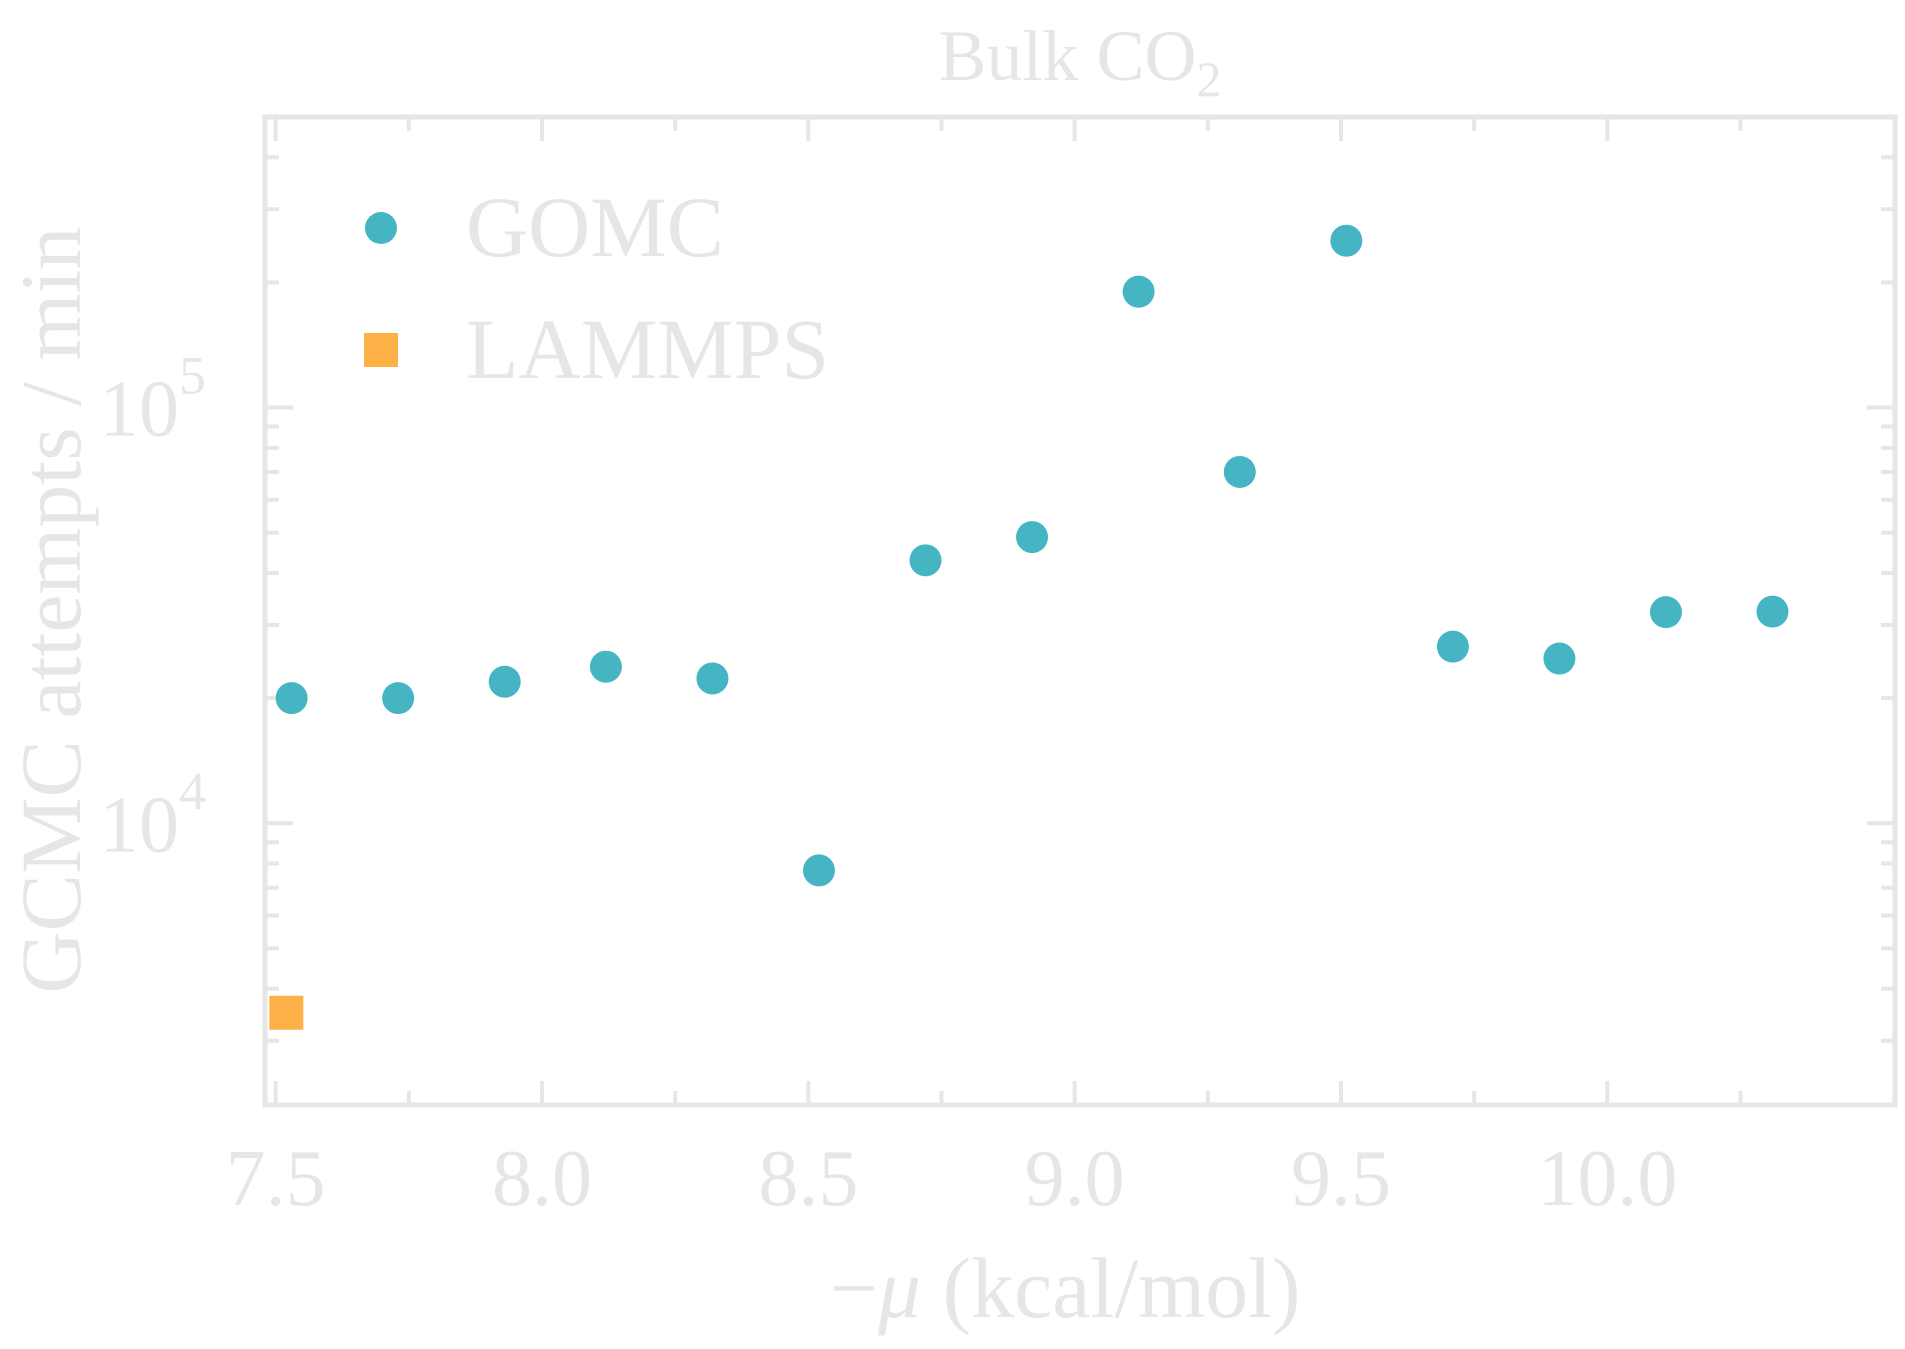  I want to click on x-axis-label: −μ (kcal/mol), so click(1064, 1288).